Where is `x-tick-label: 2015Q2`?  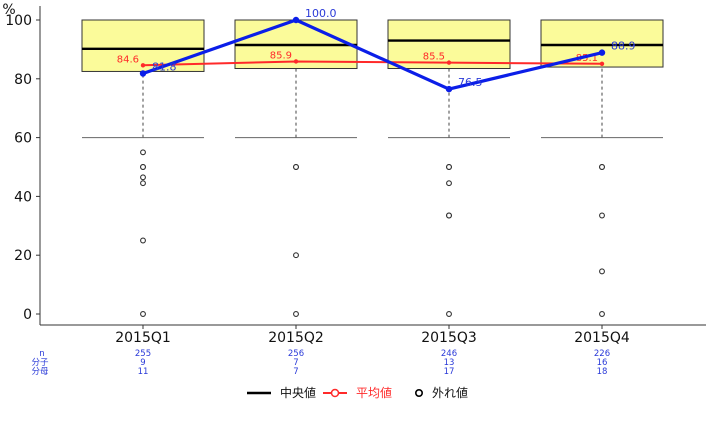 x-tick-label: 2015Q2 is located at coordinates (296, 338).